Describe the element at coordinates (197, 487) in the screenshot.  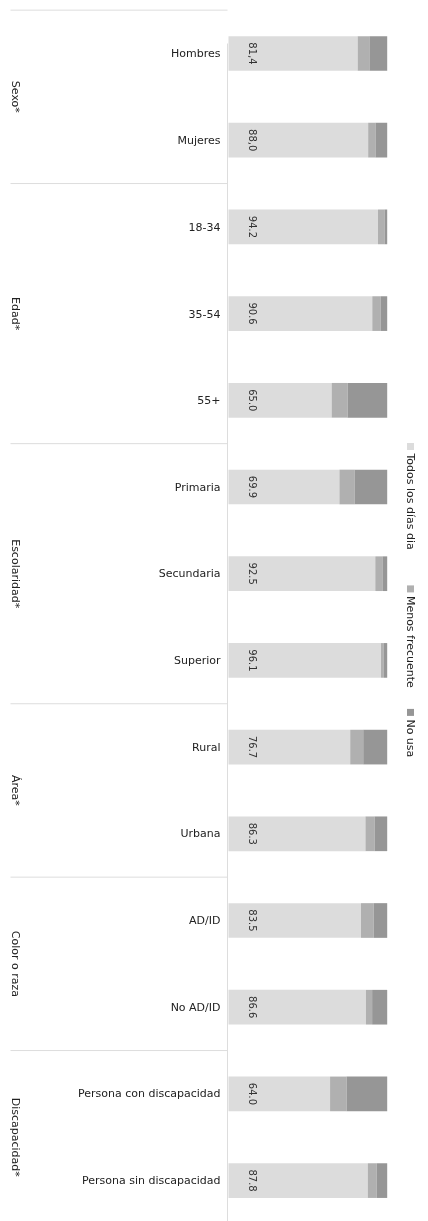
I see `y-tick-label: Primaria` at that location.